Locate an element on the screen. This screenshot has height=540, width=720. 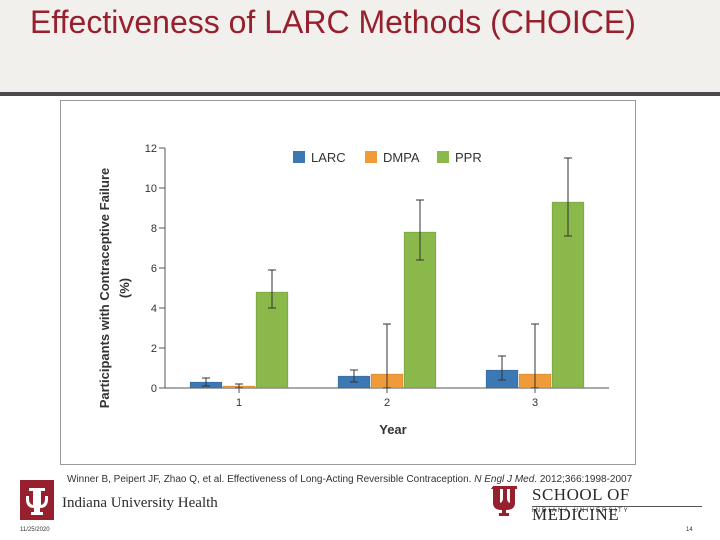
school-of-medicine-title: SCHOOL OF MEDICINE is located at coordinates (581, 504).